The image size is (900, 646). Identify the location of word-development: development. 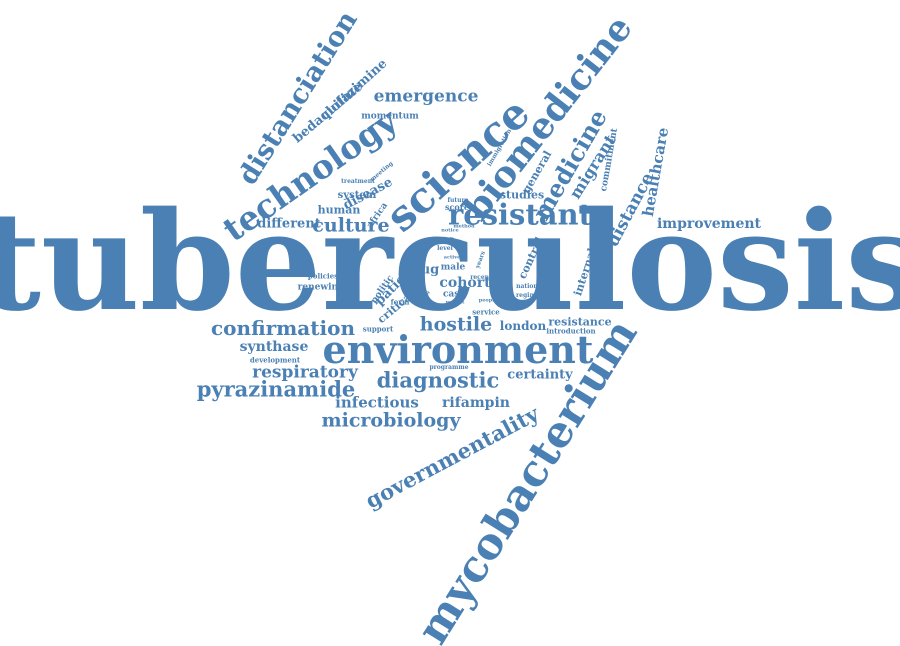
(275, 360).